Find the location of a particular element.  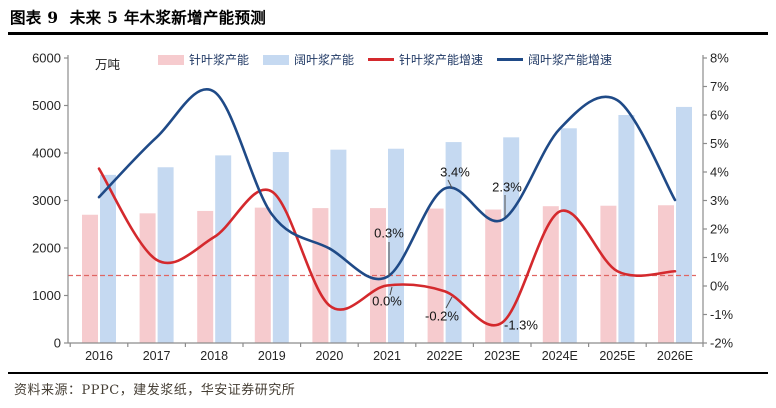

legend-item-hardwood-growth: 阔叶浆产能增速 is located at coordinates (554, 59).